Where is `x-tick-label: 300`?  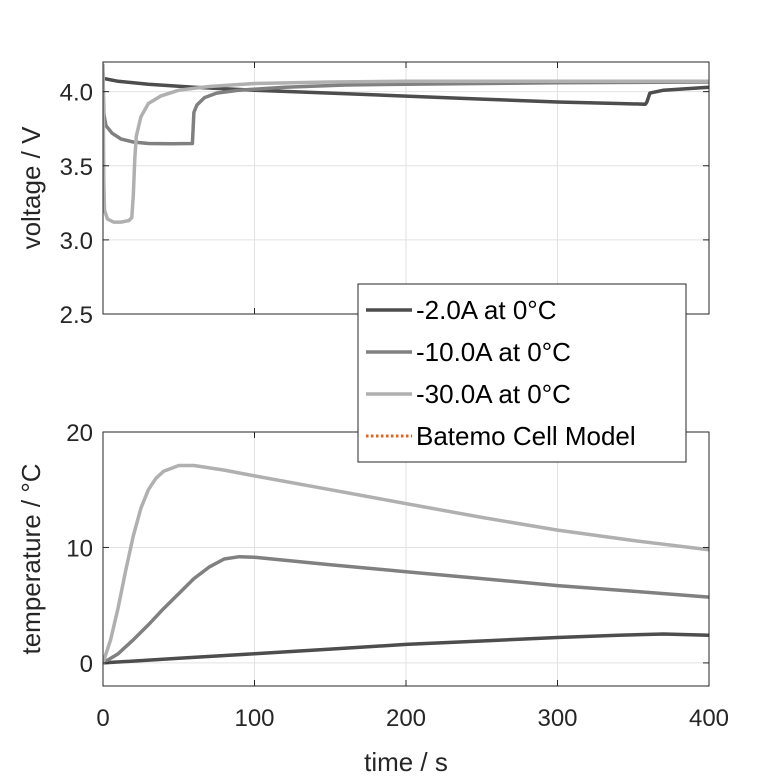 x-tick-label: 300 is located at coordinates (557, 718).